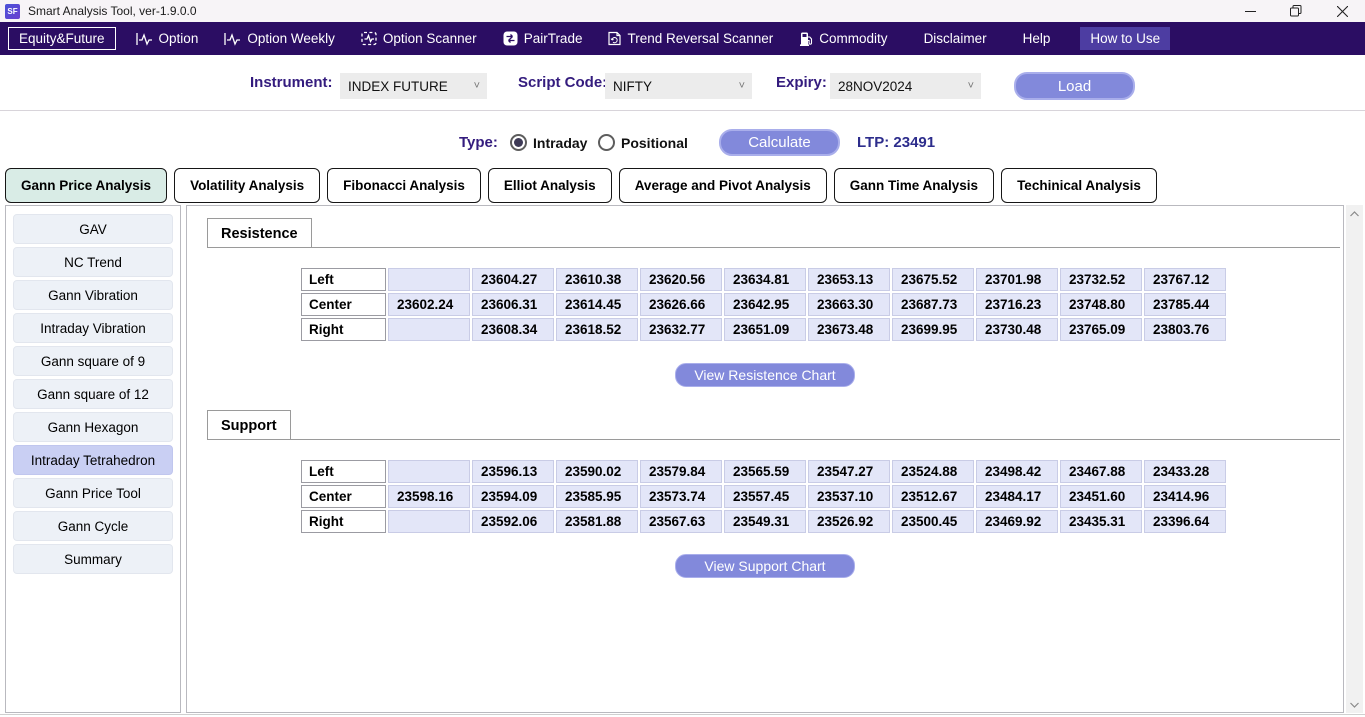  I want to click on table-cell: 23469.92, so click(1017, 521).